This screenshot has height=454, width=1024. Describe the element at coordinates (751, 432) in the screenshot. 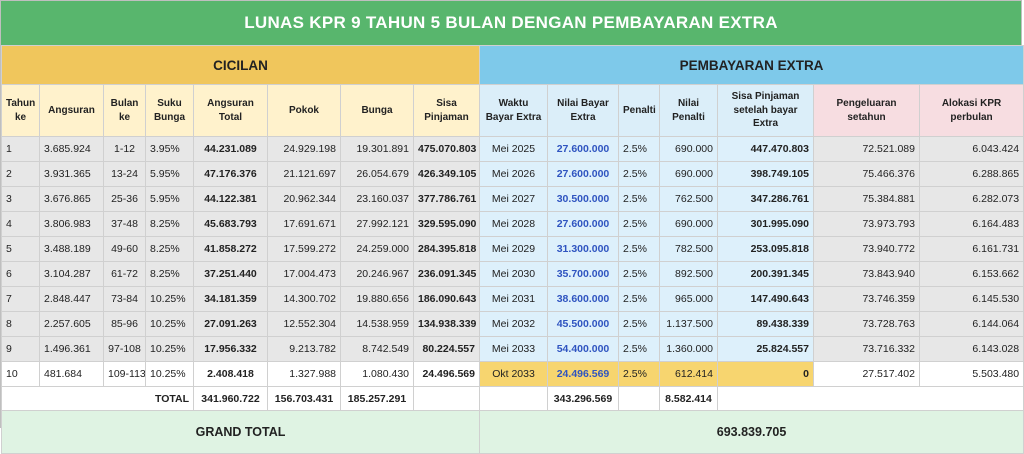

I see `grand-total-value: 693.839.705` at that location.